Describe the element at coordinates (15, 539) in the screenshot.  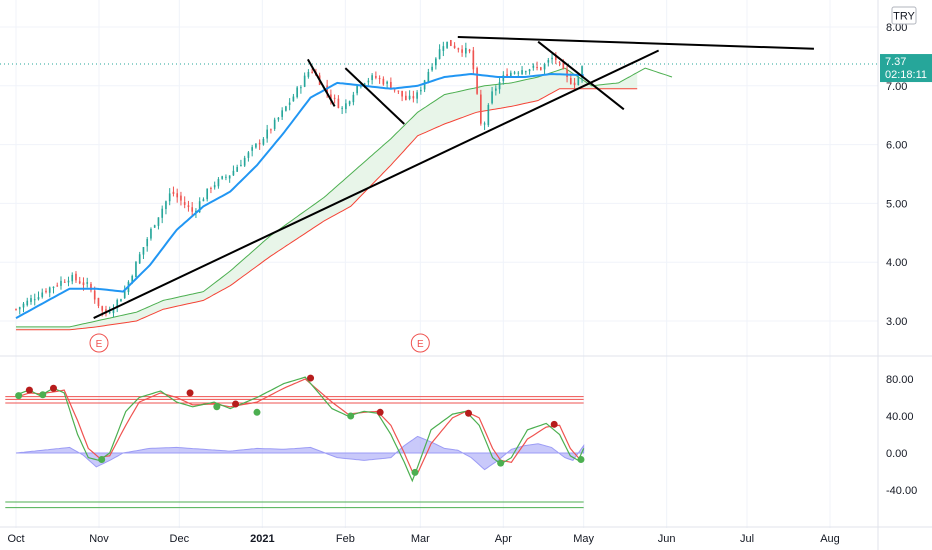
I see `time-tick-label: Oct` at that location.